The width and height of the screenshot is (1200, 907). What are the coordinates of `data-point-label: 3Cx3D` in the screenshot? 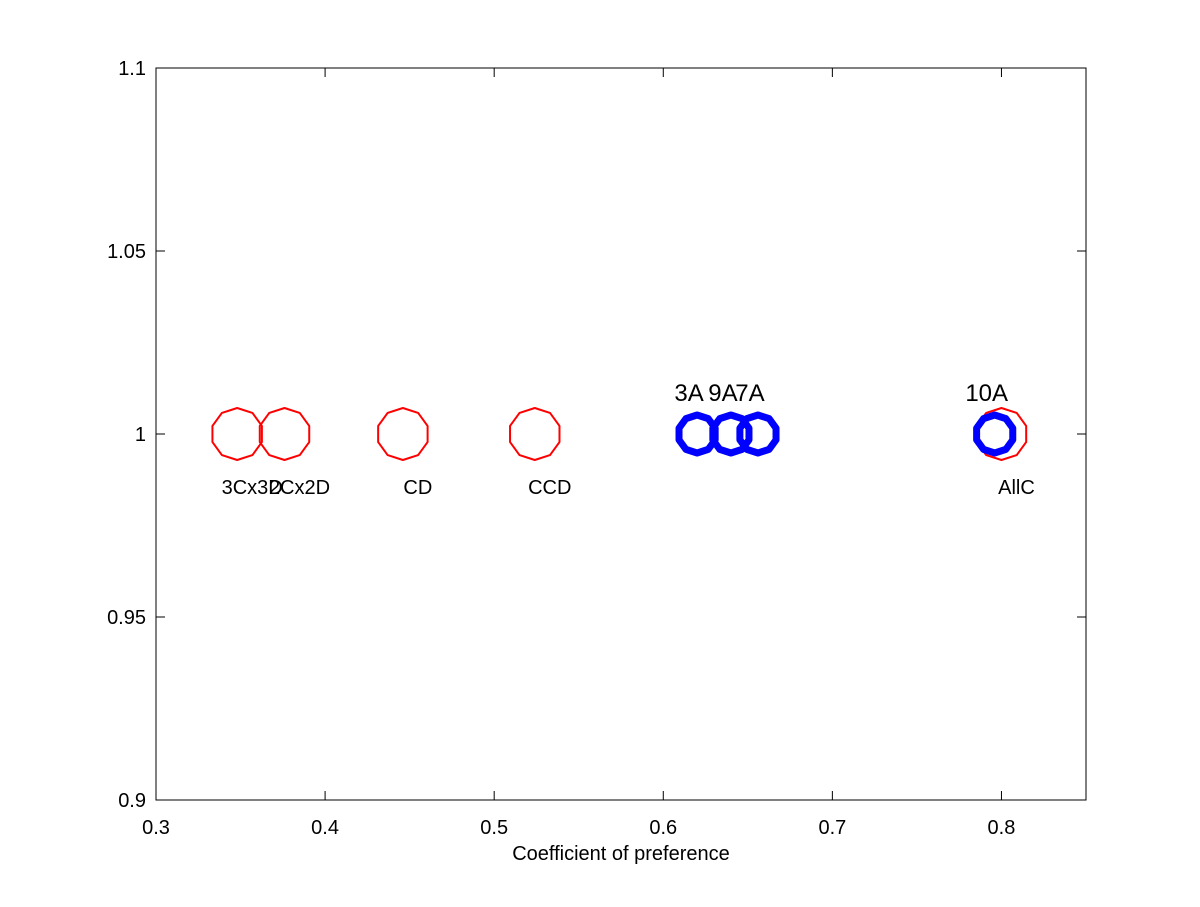 It's located at (252, 488).